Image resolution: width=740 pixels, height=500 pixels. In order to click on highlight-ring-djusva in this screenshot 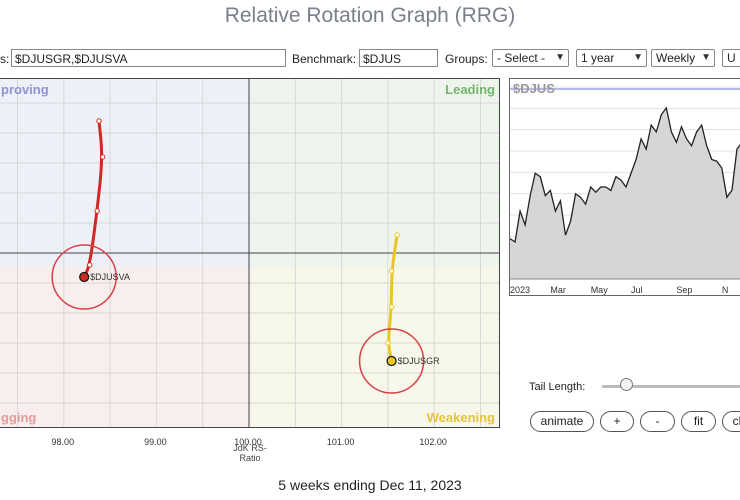, I will do `click(84, 277)`.